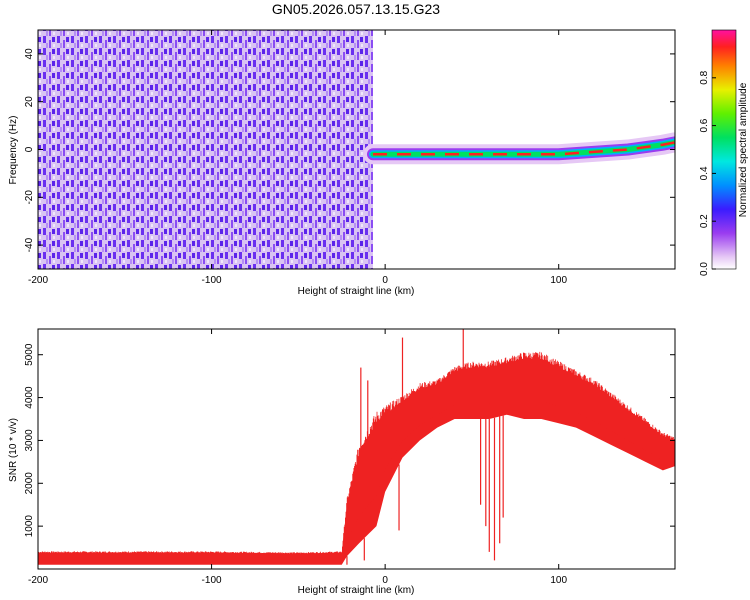 The width and height of the screenshot is (750, 600). Describe the element at coordinates (13, 450) in the screenshot. I see `snr-y-label: SNR (10 * v/v)` at that location.